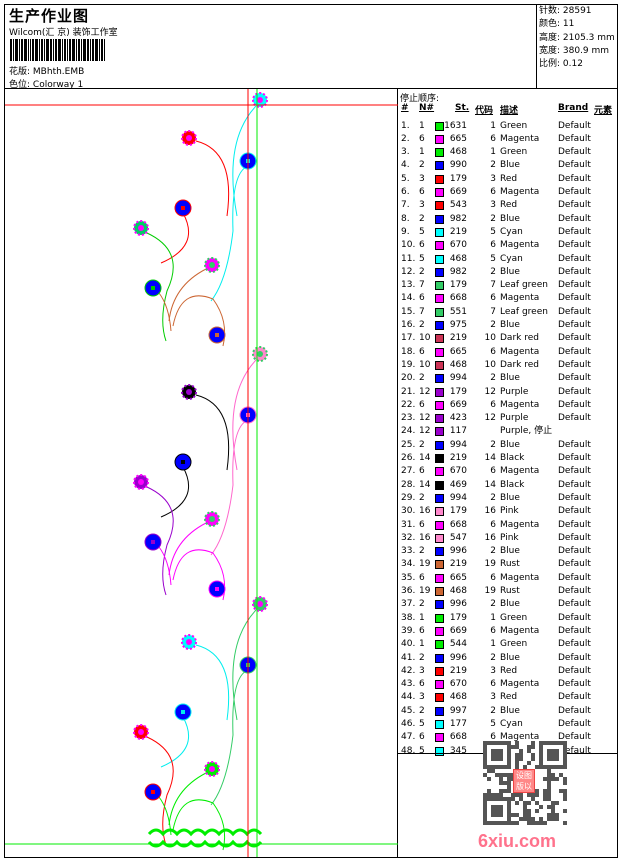 The image size is (620, 861). What do you see at coordinates (507, 126) in the screenshot?
I see `table-row: 1. 1 1631 1 Green Default` at bounding box center [507, 126].